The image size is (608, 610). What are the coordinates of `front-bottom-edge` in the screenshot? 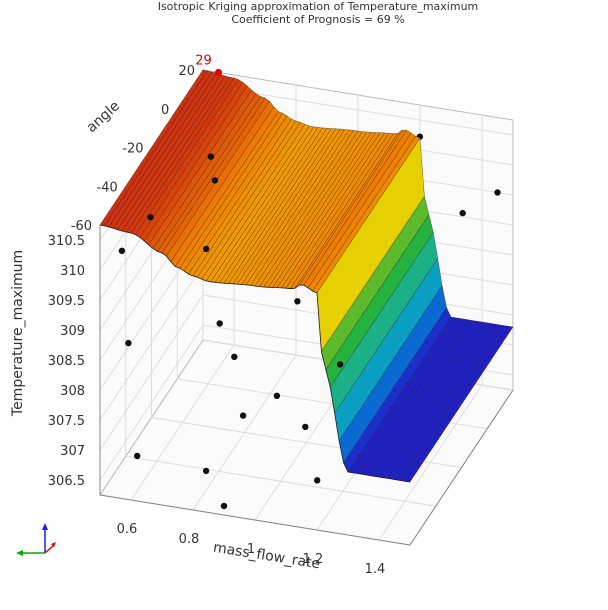 It's located at (255, 520).